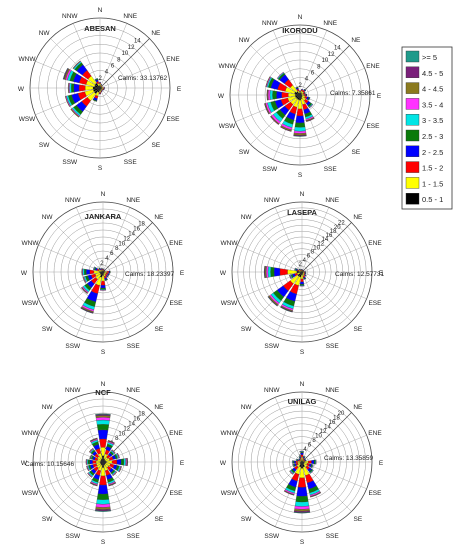 The height and width of the screenshot is (550, 454). What do you see at coordinates (270, 475) in the screenshot?
I see `spoke-wsw` at bounding box center [270, 475].